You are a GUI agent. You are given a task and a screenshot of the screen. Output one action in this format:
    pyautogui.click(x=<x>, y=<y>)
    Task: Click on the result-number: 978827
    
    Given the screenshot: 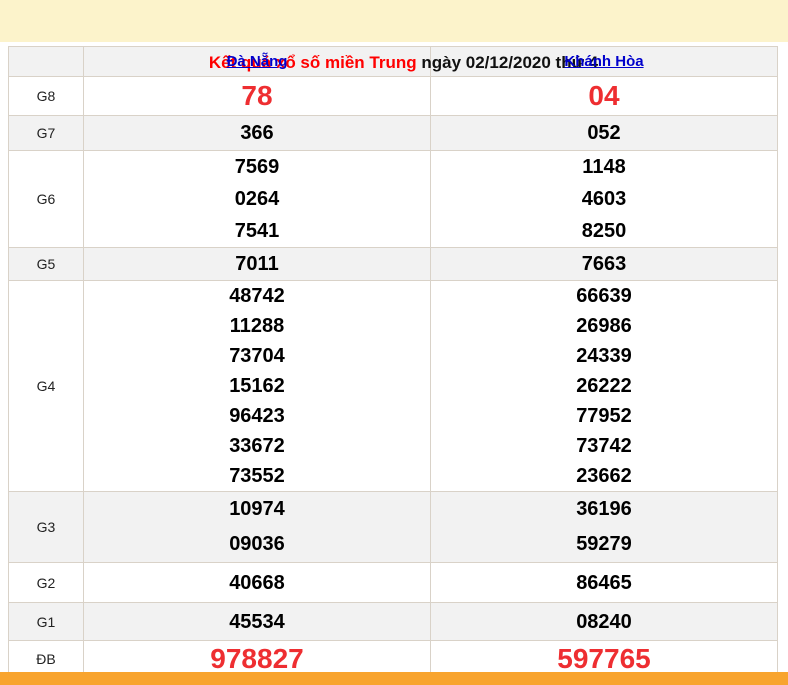 What is the action you would take?
    pyautogui.click(x=257, y=658)
    